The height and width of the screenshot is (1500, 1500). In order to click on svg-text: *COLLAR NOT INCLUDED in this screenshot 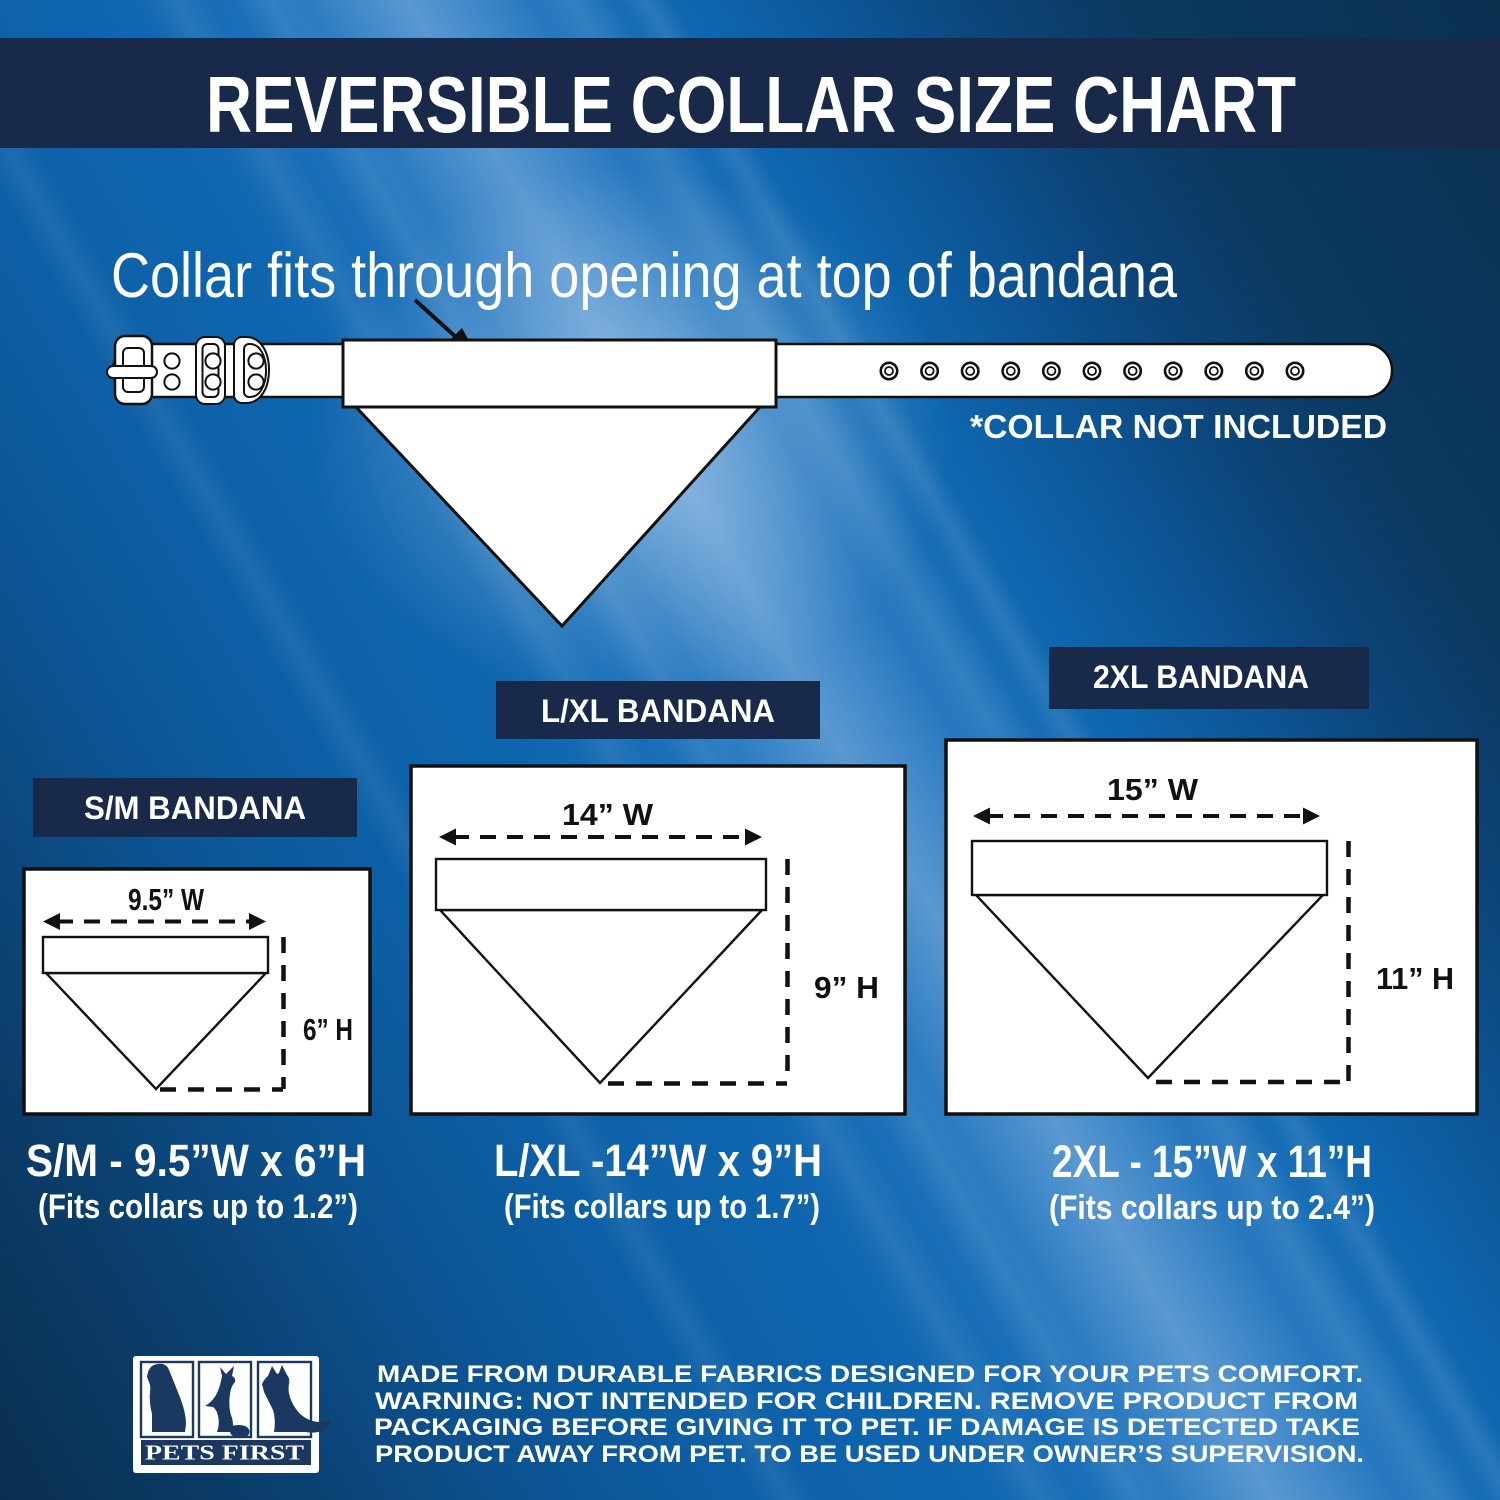, I will do `click(1178, 426)`.